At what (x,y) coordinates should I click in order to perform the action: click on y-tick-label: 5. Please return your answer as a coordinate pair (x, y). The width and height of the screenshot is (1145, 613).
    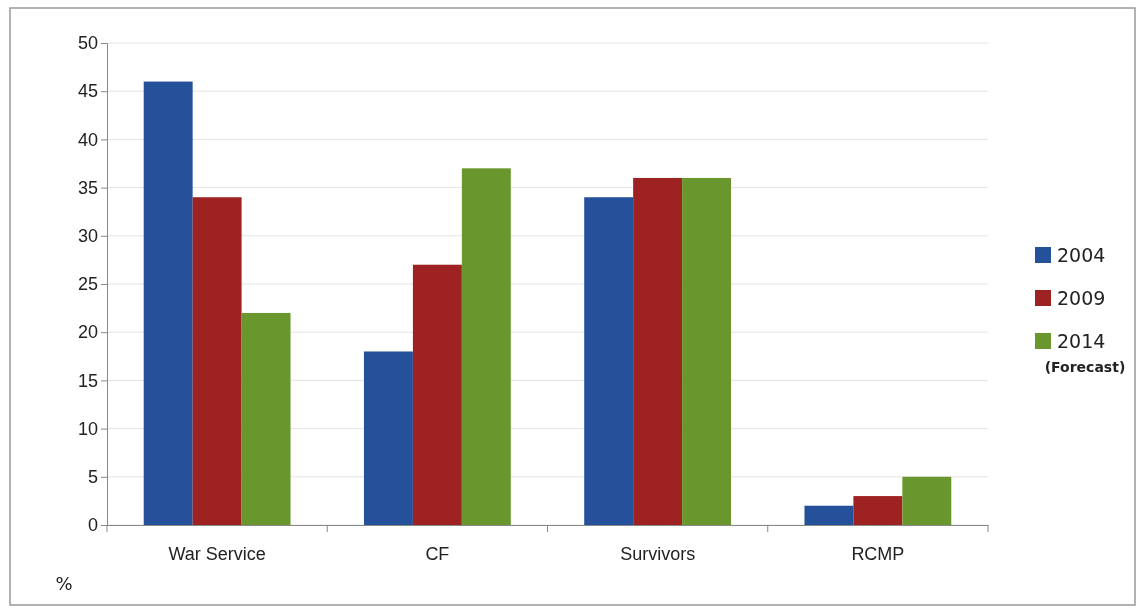
    Looking at the image, I should click on (92, 477).